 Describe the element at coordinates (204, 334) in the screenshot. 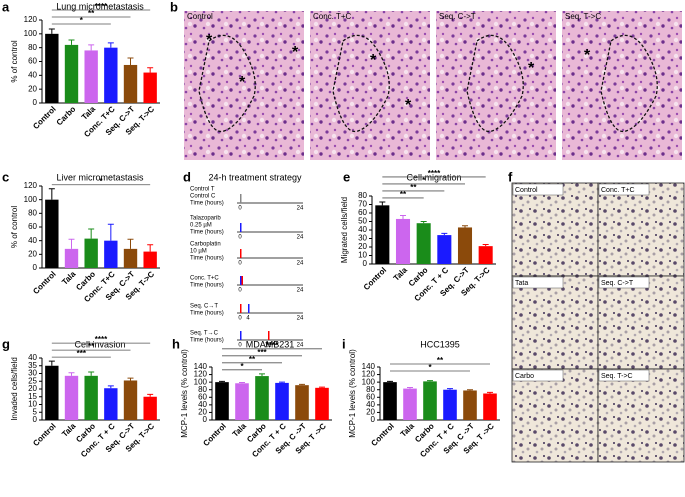

I see `strategy-label: Seq. T→C` at that location.